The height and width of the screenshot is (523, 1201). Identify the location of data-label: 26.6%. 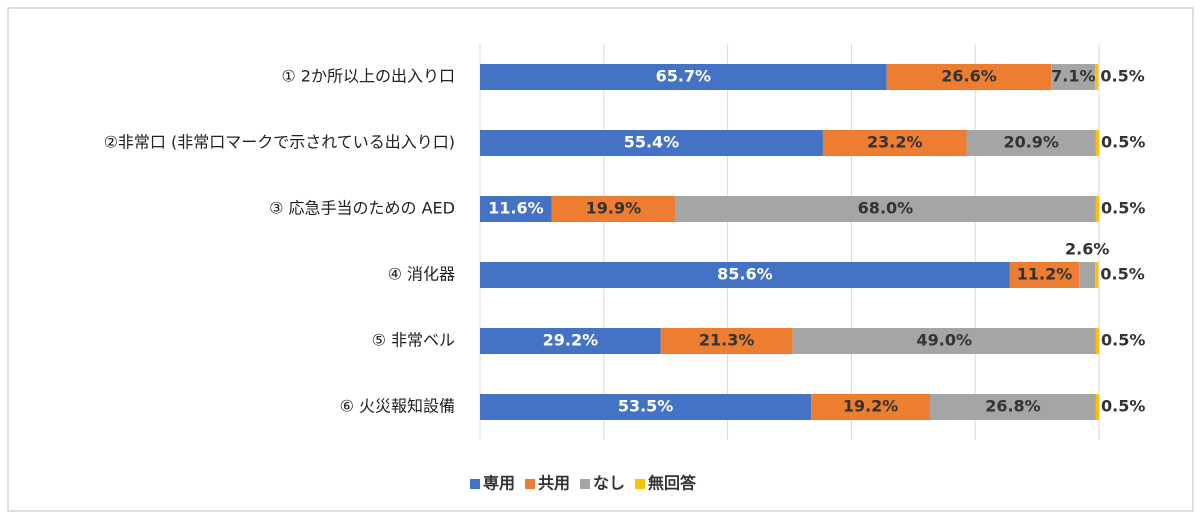
(969, 76).